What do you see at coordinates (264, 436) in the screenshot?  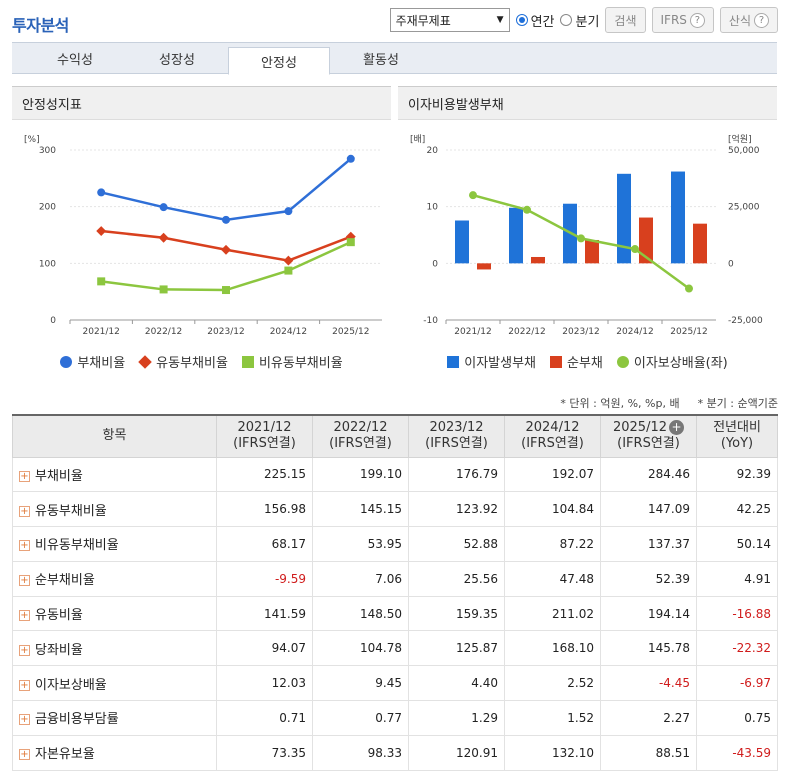 I see `header-col-2021: 2021/12 (IFRS연결)` at bounding box center [264, 436].